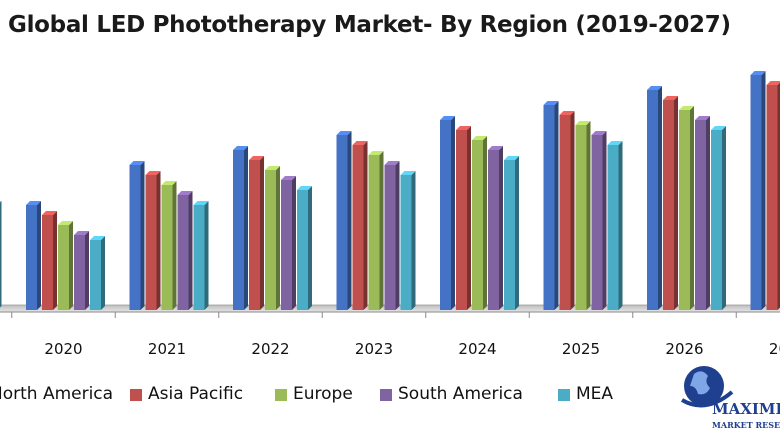 This screenshot has height=440, width=780. Describe the element at coordinates (196, 394) in the screenshot. I see `legend-label: Asia Pacific` at that location.